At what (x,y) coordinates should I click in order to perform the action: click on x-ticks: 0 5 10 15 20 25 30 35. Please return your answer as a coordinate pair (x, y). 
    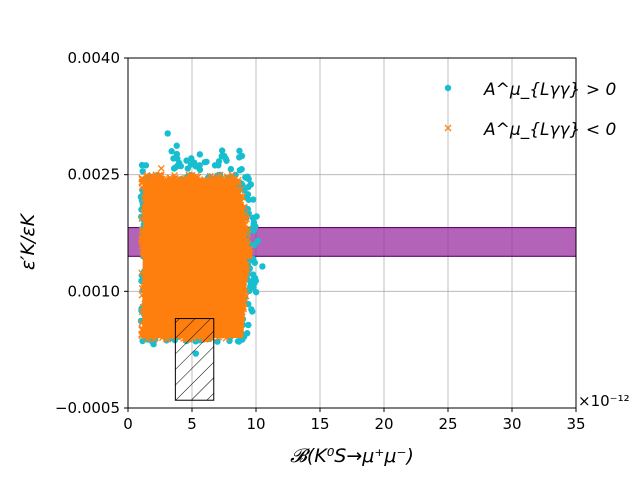
    Looking at the image, I should click on (354, 420).